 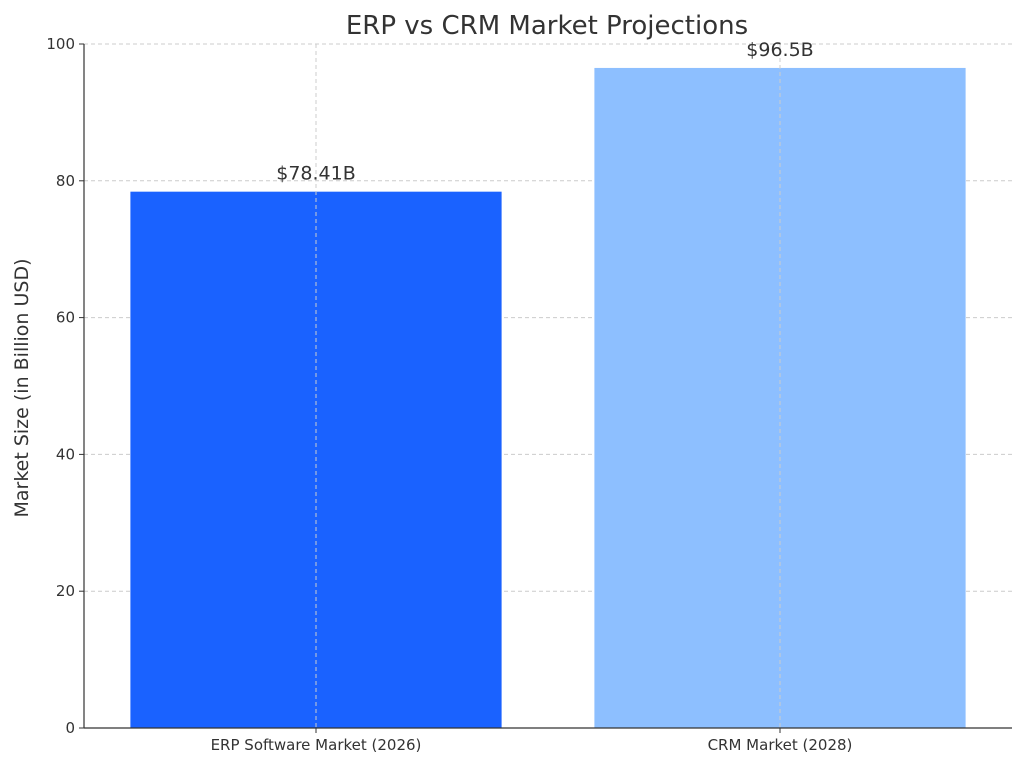 I want to click on y-tick-label: 0, so click(x=70, y=728).